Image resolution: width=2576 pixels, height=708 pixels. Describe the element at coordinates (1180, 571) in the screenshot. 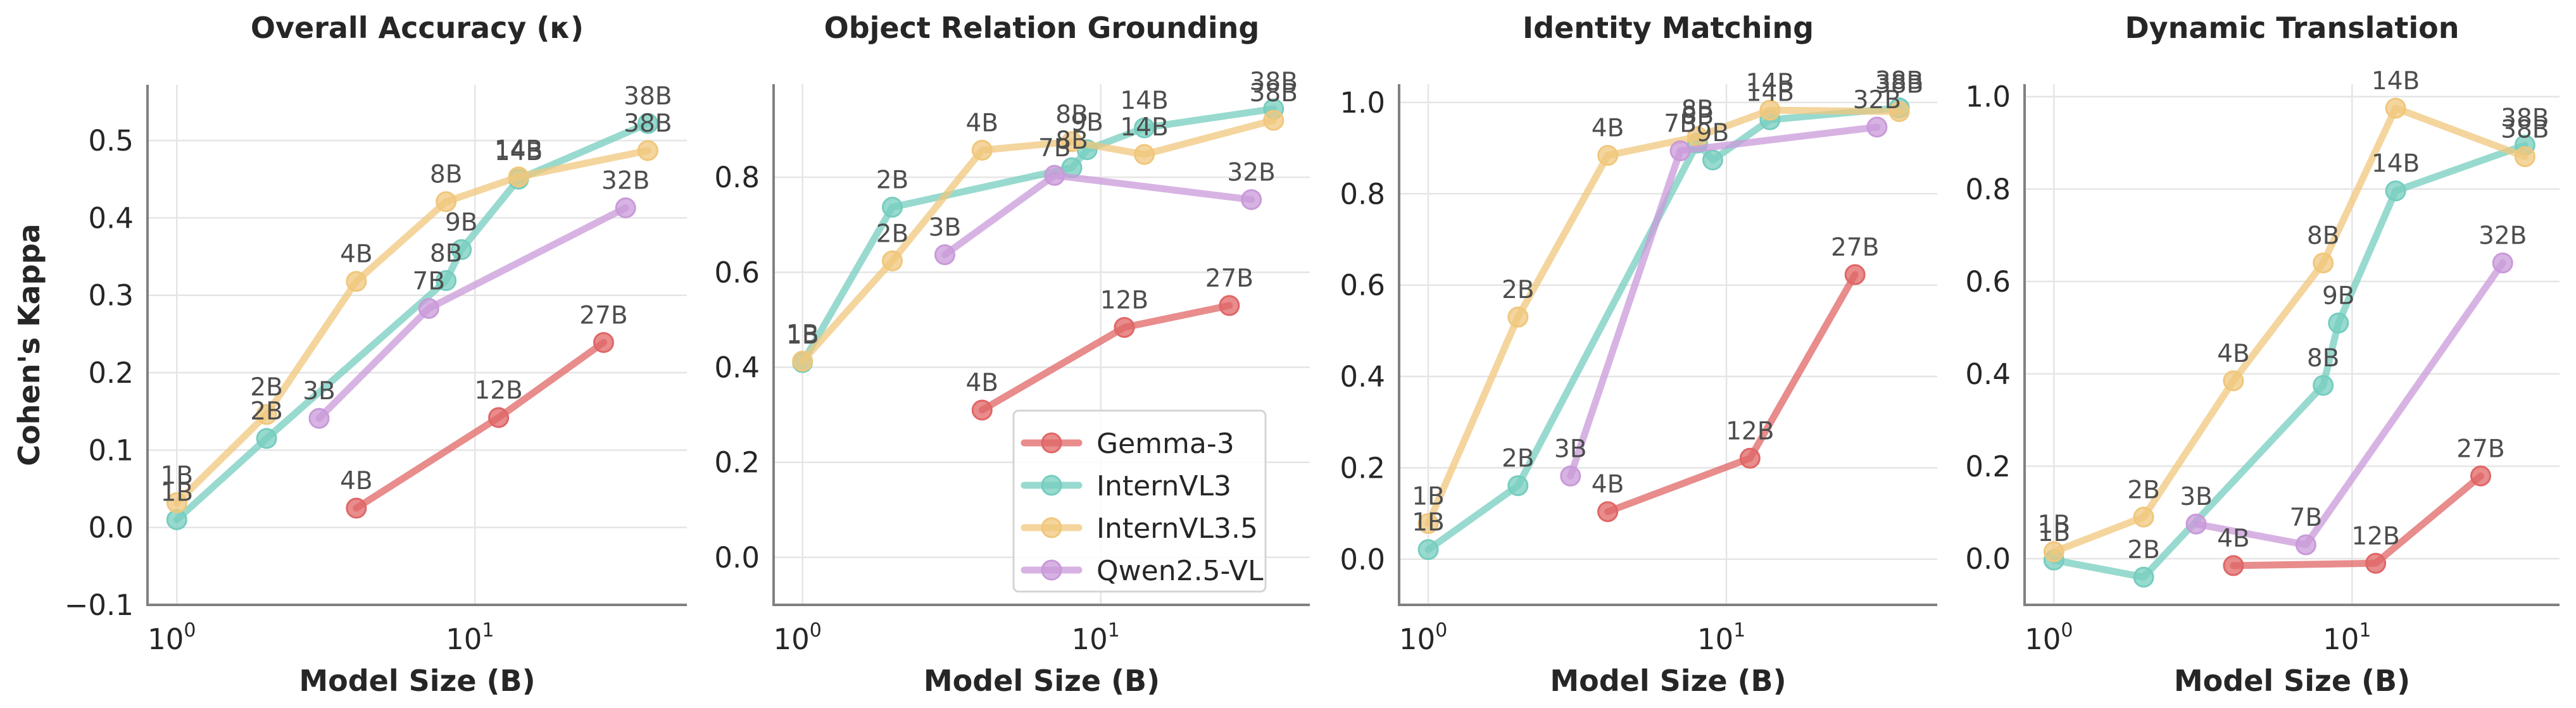

I see `legend-label: Qwen2.5-VL` at that location.